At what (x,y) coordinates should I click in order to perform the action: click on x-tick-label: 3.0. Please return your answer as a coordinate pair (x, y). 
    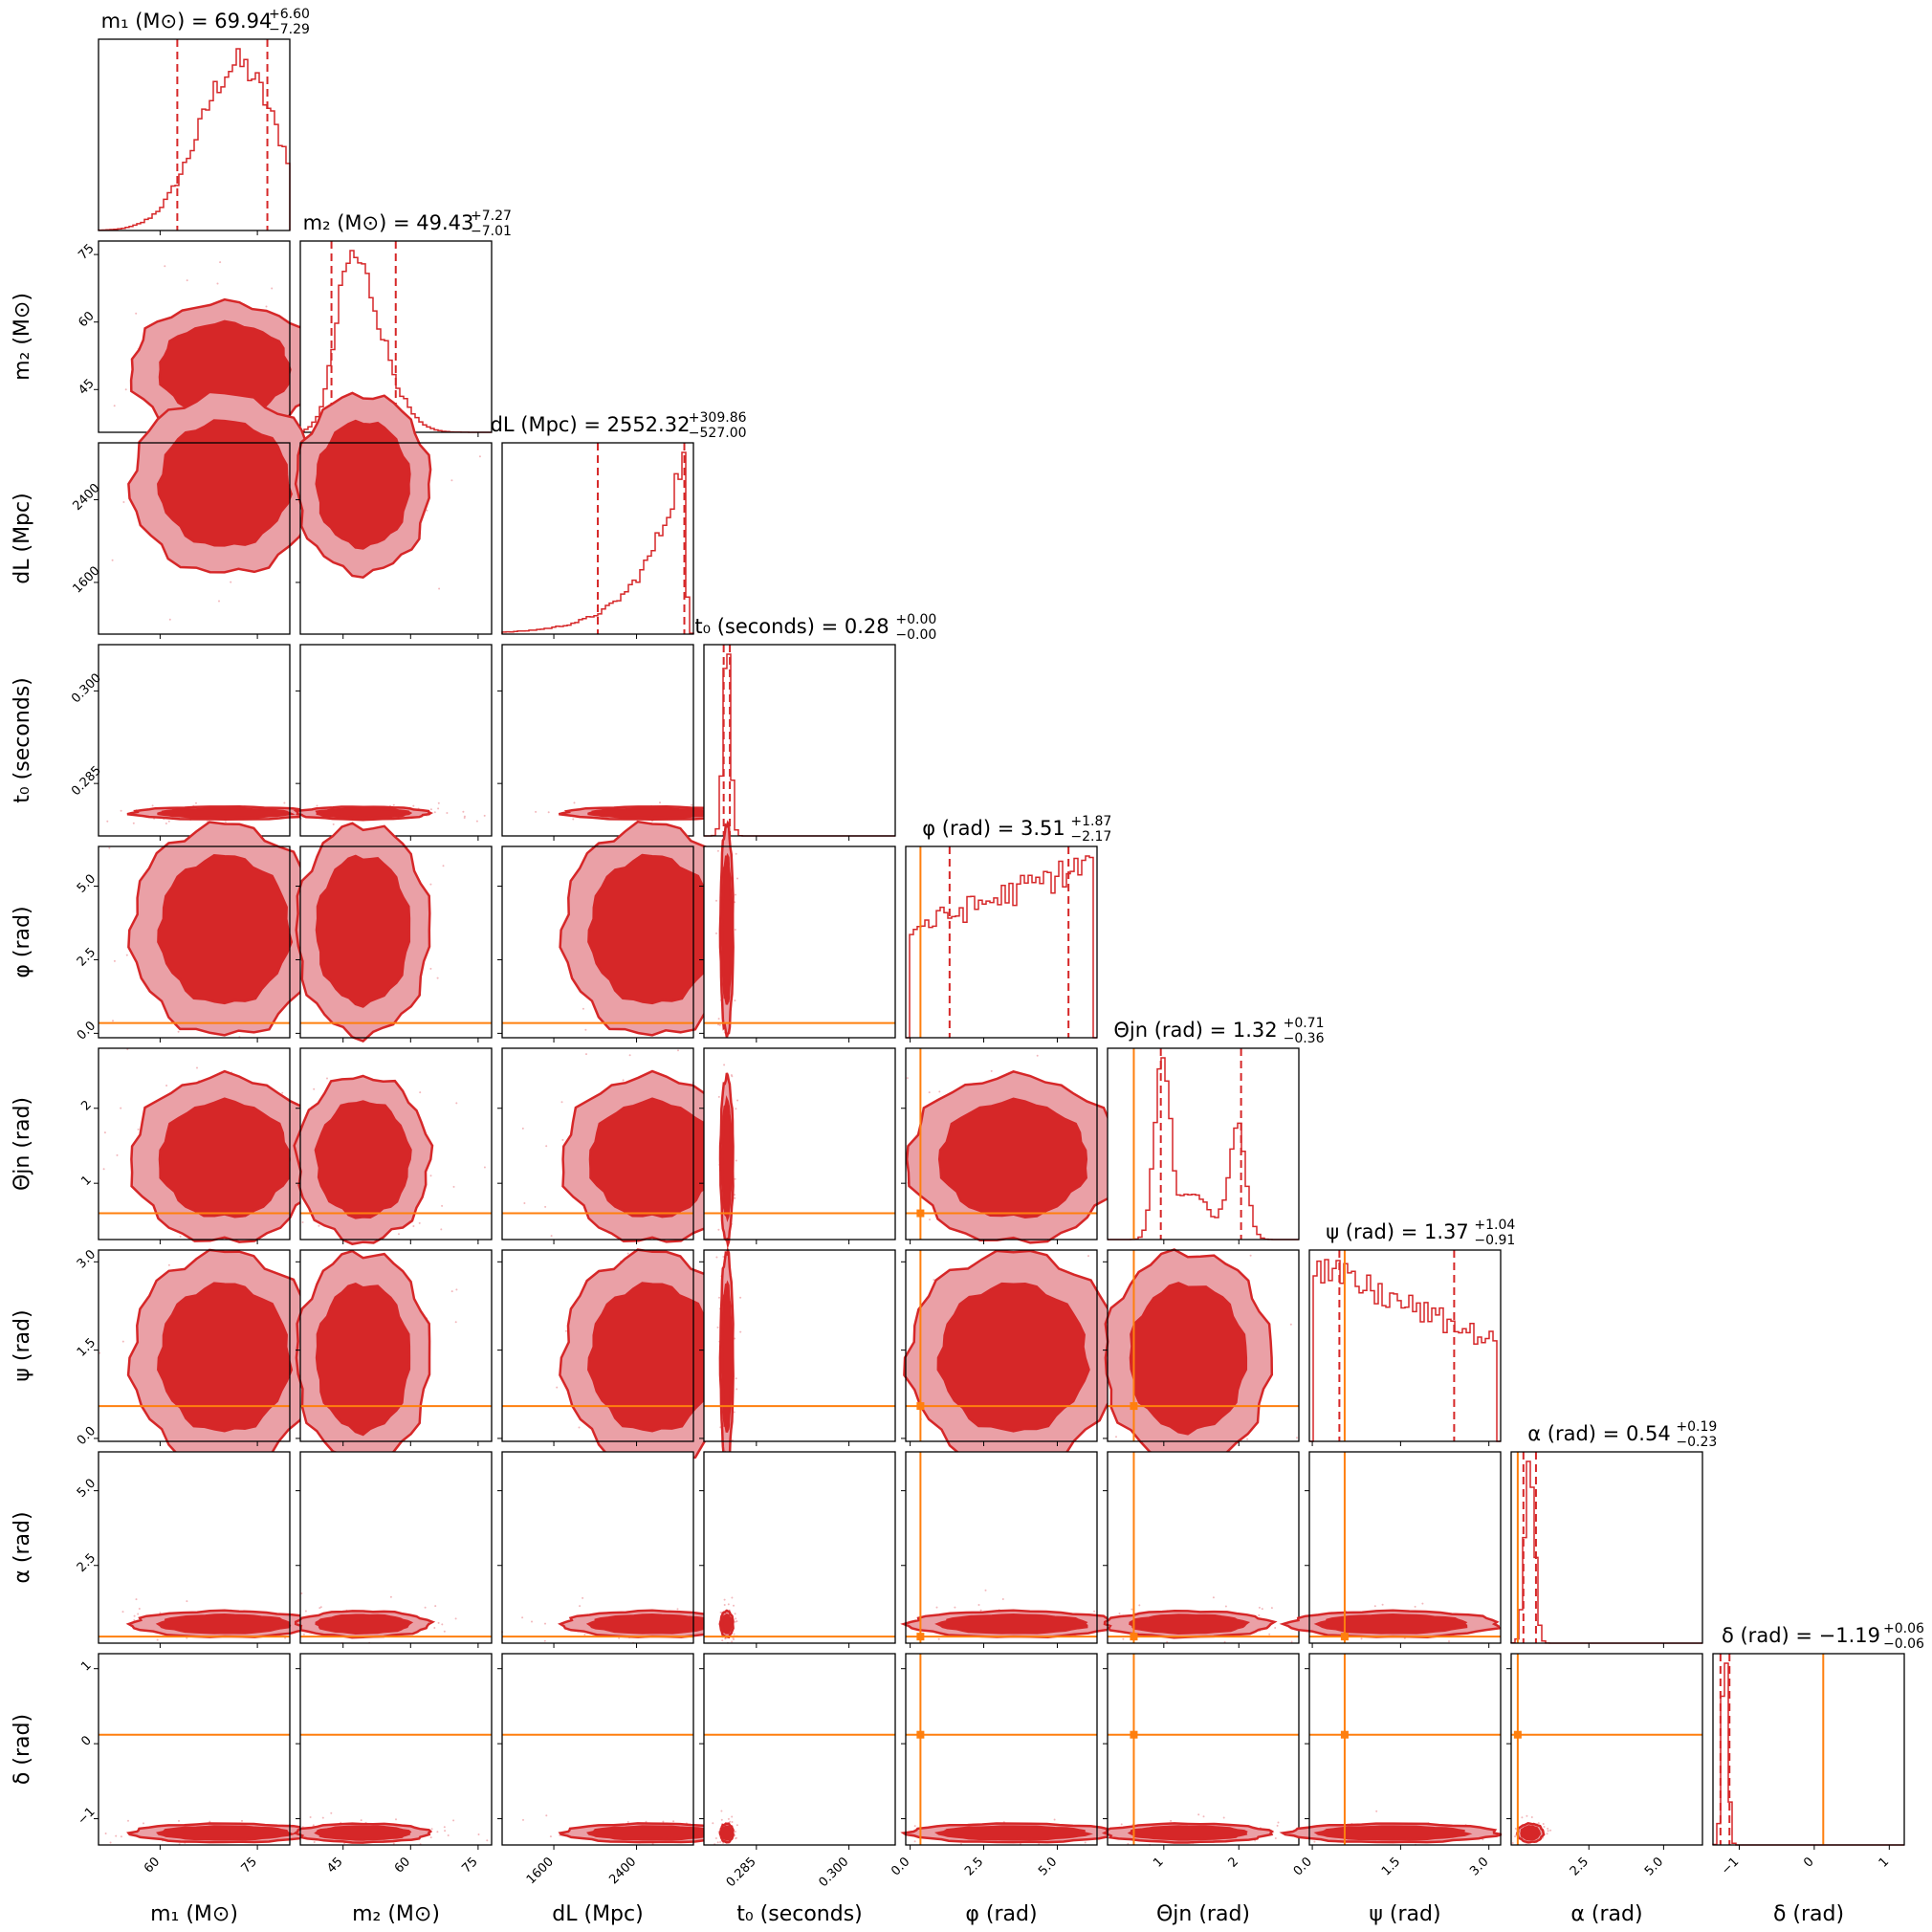
    Looking at the image, I should click on (1479, 1866).